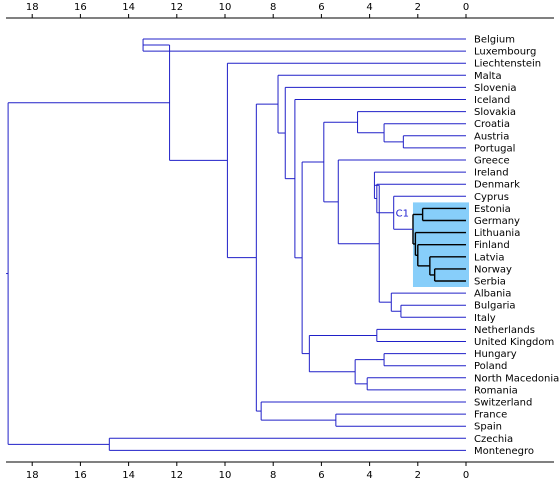 The height and width of the screenshot is (488, 560). I want to click on leaf-label: France, so click(490, 415).